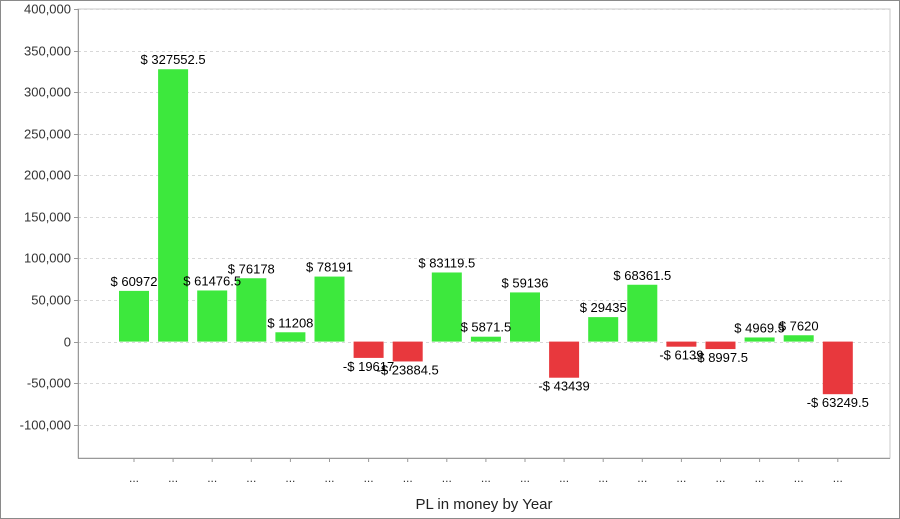  I want to click on data-label: $ 29435, so click(603, 307).